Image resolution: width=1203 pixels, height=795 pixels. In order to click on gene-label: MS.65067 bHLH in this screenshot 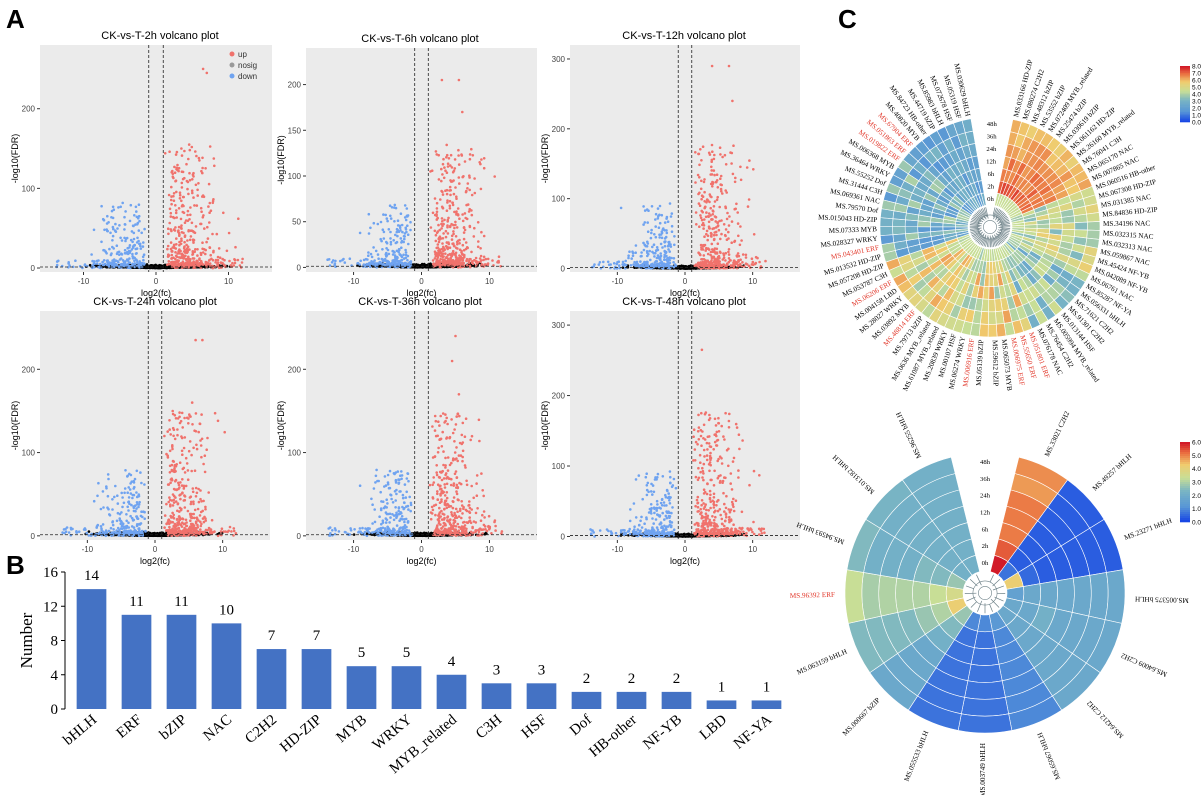, I will do `click(1049, 756)`.